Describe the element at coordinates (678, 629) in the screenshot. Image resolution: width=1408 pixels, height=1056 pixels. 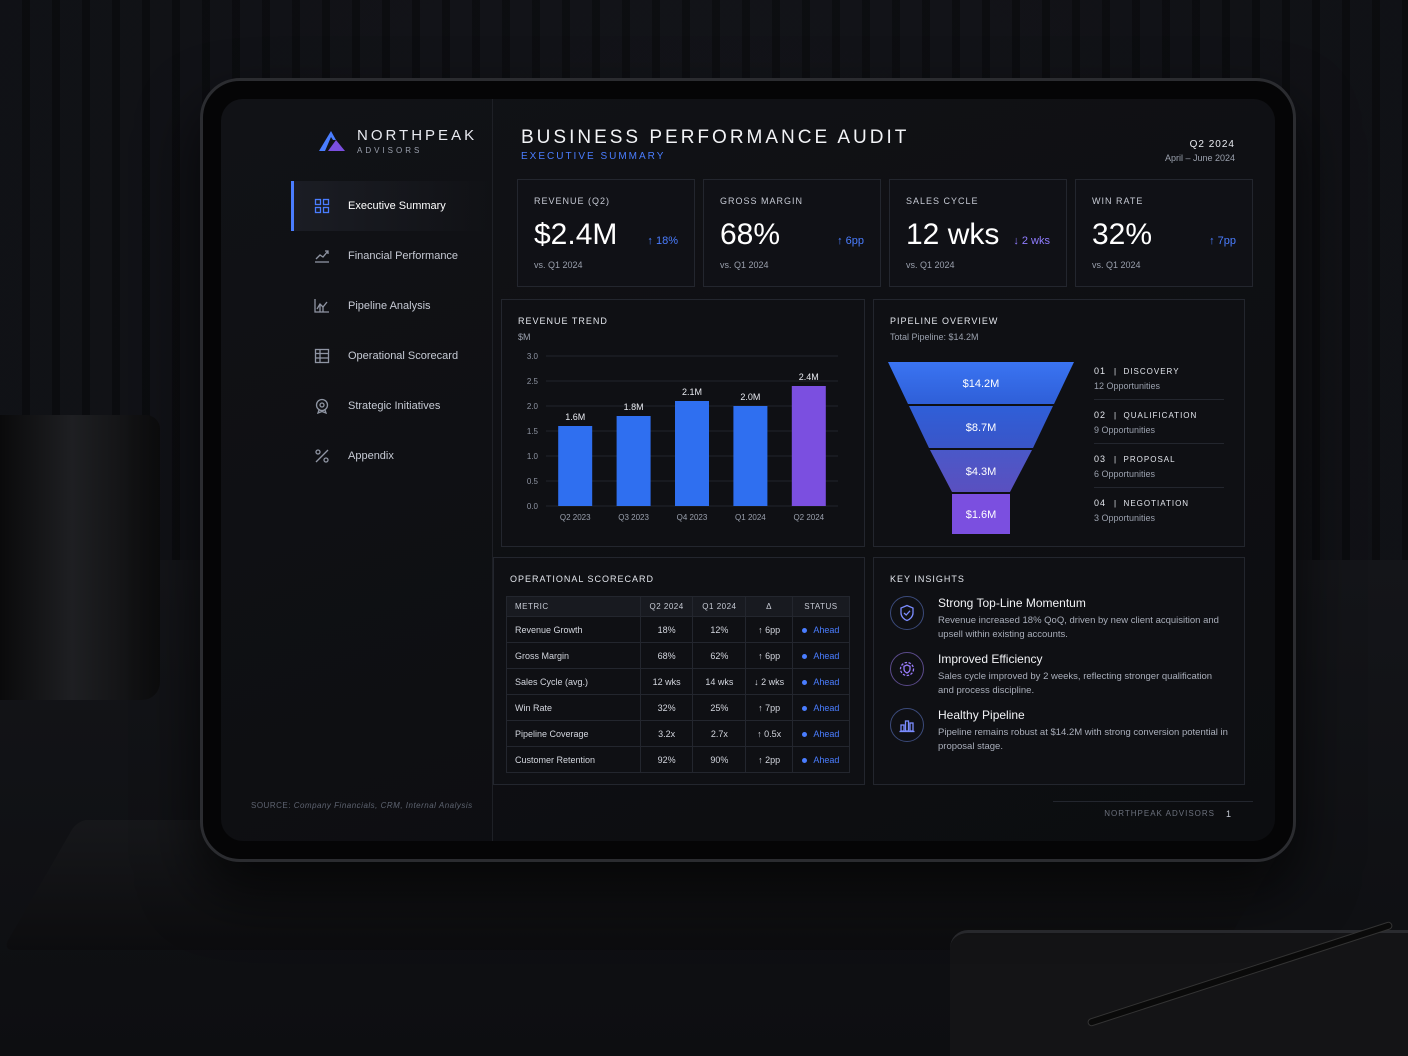
I see `table-row: Revenue Growth 18% 12% ↑ 6pp Ahead` at that location.